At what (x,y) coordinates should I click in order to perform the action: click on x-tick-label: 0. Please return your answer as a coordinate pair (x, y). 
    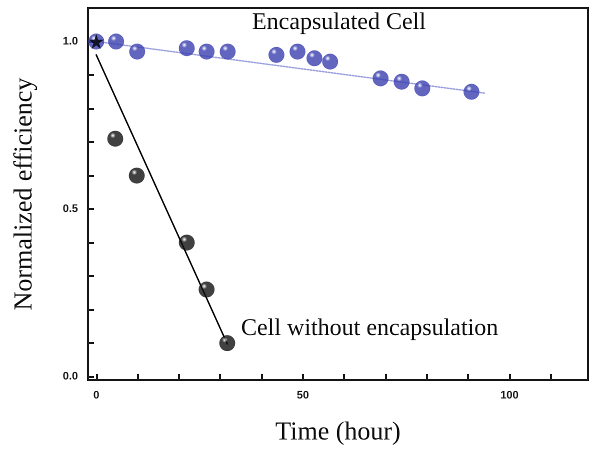
    Looking at the image, I should click on (96, 396).